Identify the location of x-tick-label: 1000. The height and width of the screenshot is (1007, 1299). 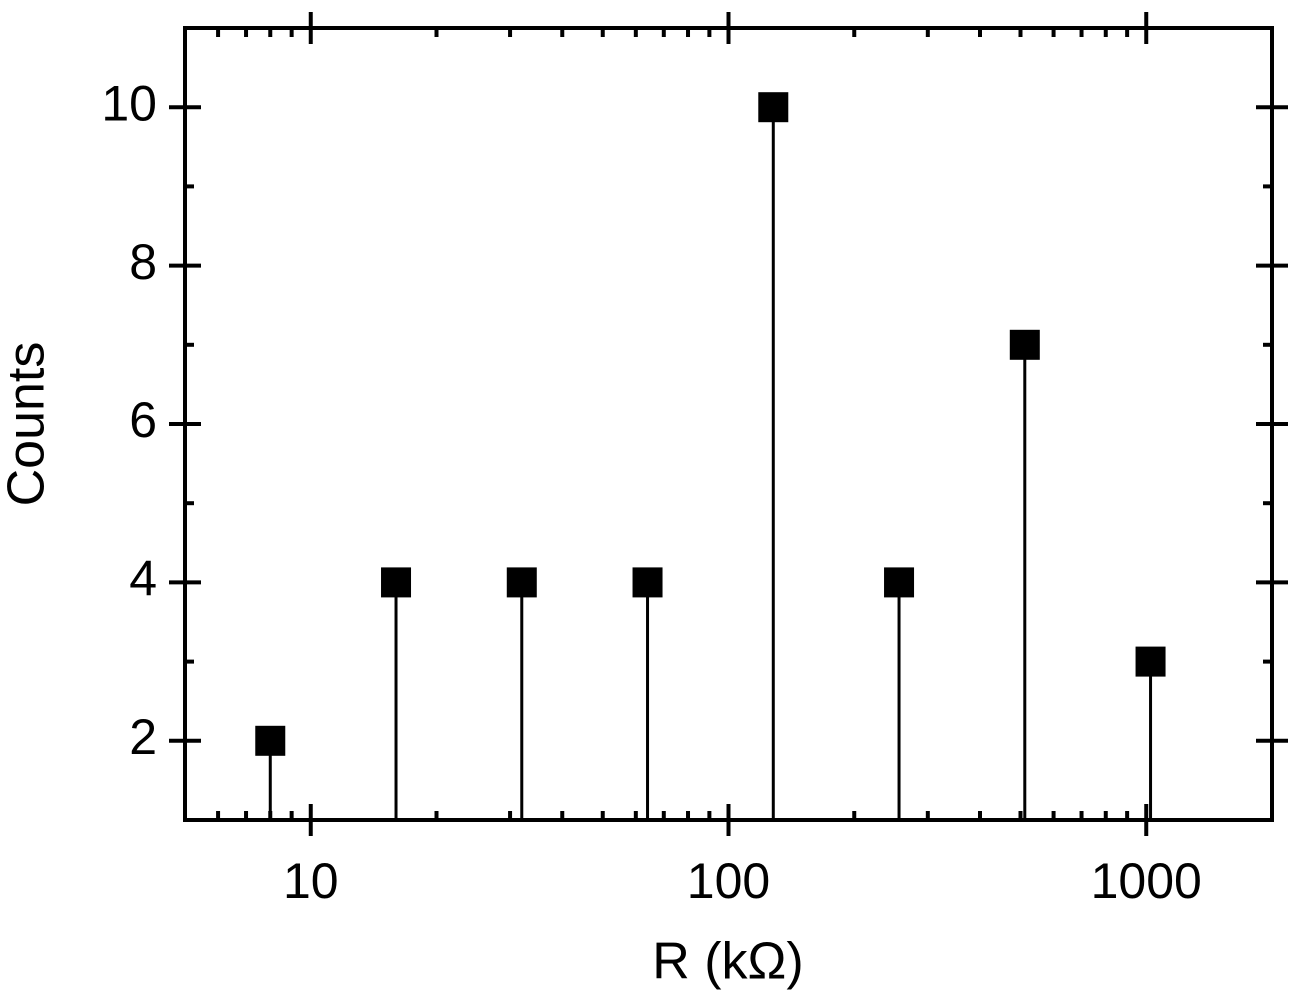
(1146, 881).